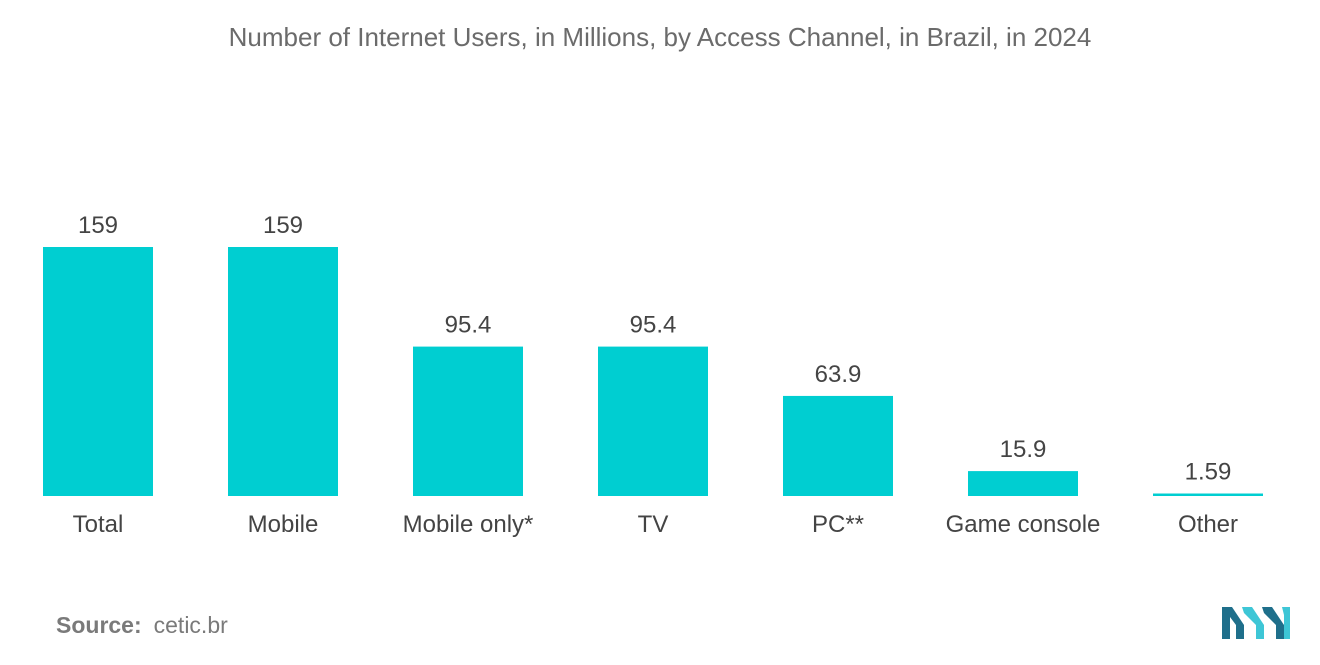 The width and height of the screenshot is (1320, 665). I want to click on value-label: 1.59, so click(1208, 472).